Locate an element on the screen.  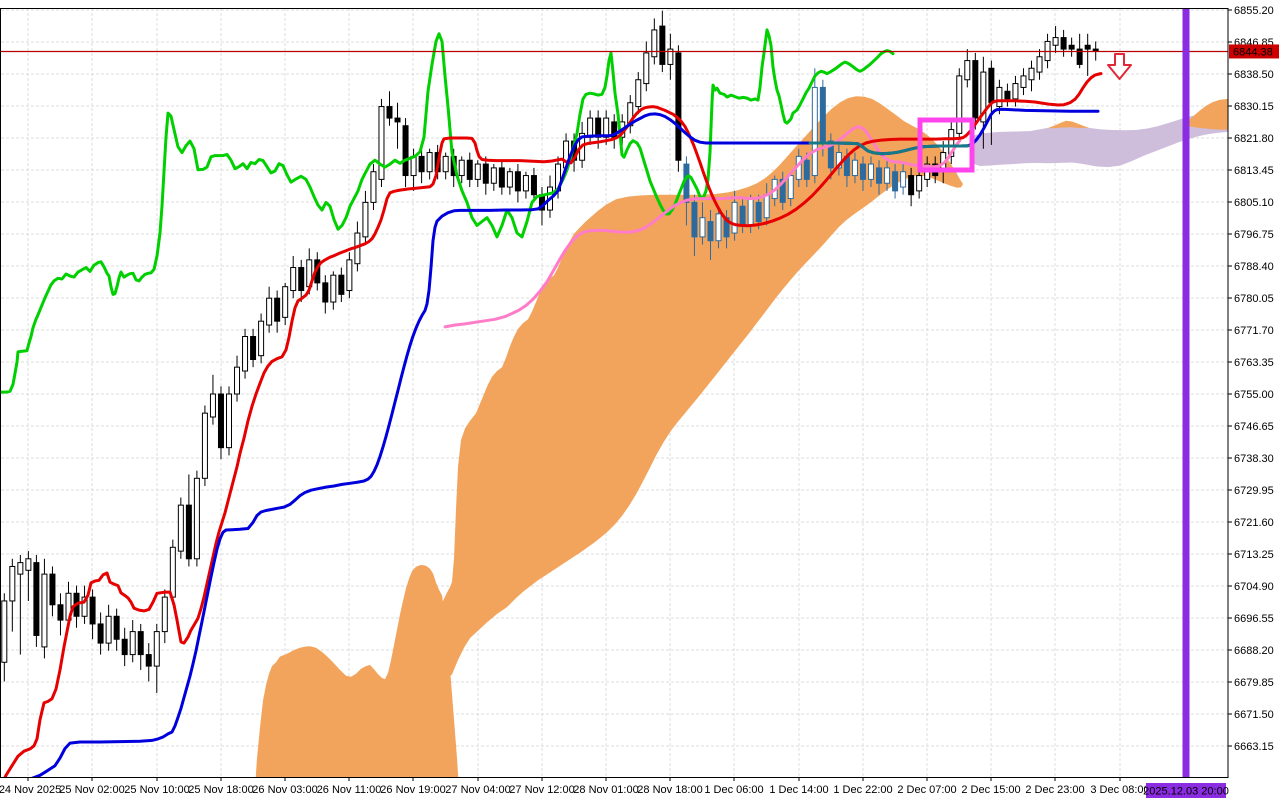
y-axis-label: 6663.15 is located at coordinates (1254, 747).